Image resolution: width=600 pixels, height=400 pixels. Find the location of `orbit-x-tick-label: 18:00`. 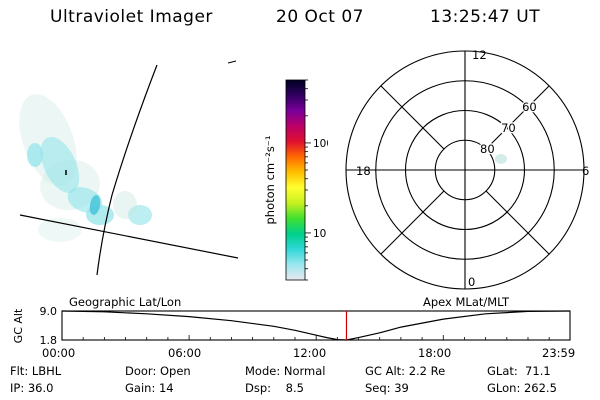

orbit-x-tick-label: 18:00 is located at coordinates (434, 353).